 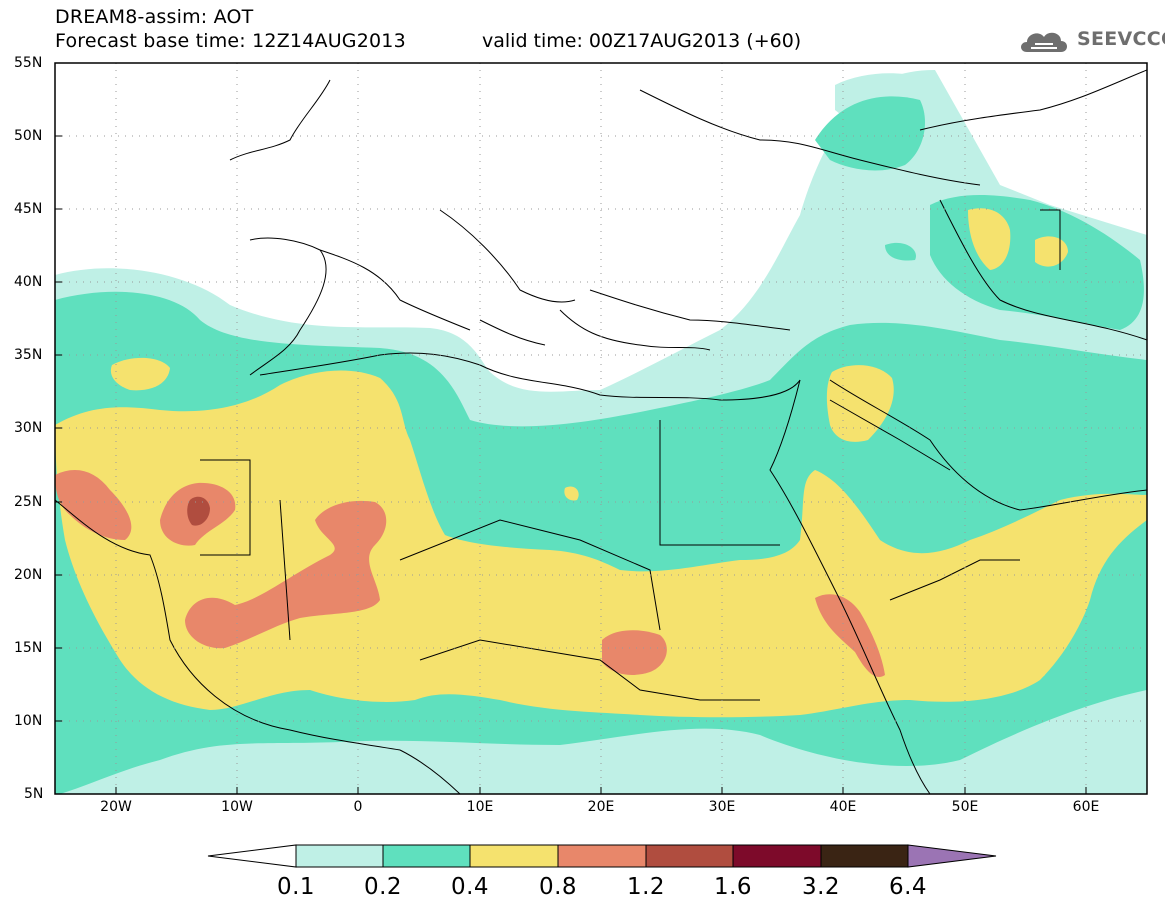 I want to click on lon-label: 50E, so click(x=965, y=807).